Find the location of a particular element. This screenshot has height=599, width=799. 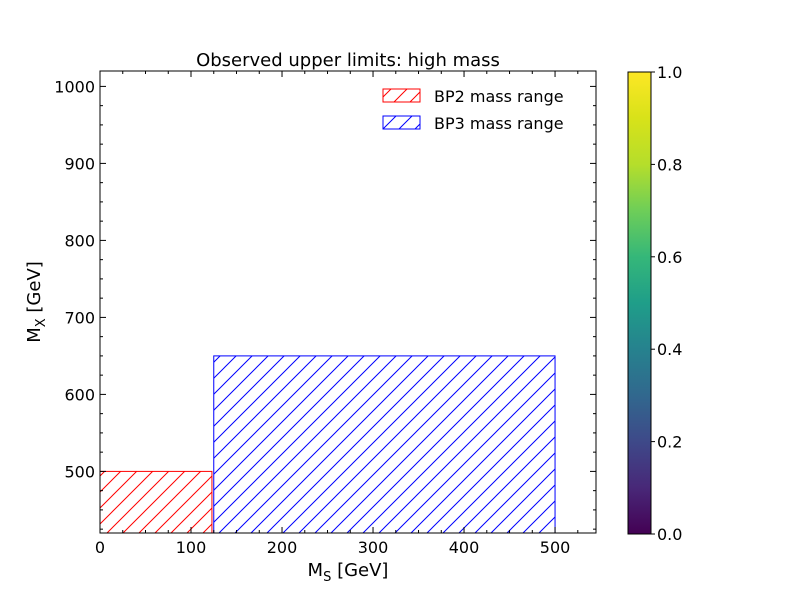

y-axis-label-main: M is located at coordinates (34, 335).